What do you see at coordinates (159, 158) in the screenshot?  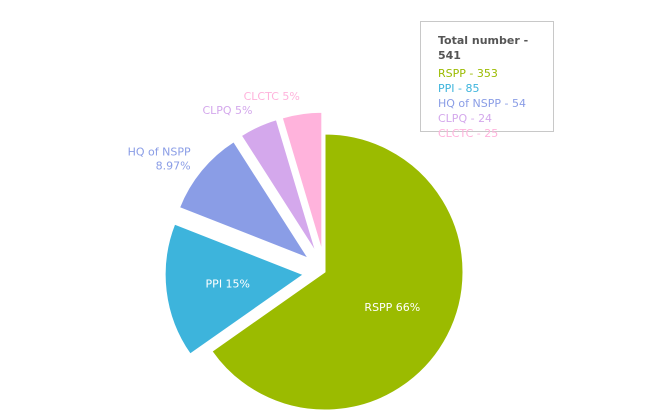 I see `data-label-hq-of-nspp: HQ of NSPP 8.97%` at bounding box center [159, 158].